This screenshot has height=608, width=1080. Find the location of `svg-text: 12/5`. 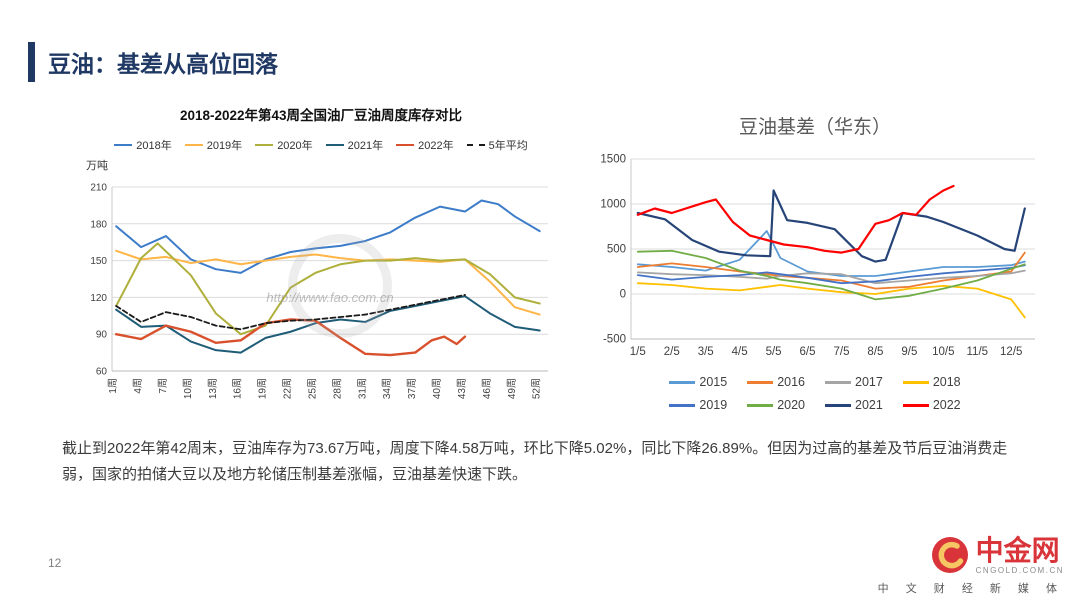

svg-text: 12/5 is located at coordinates (1011, 352).